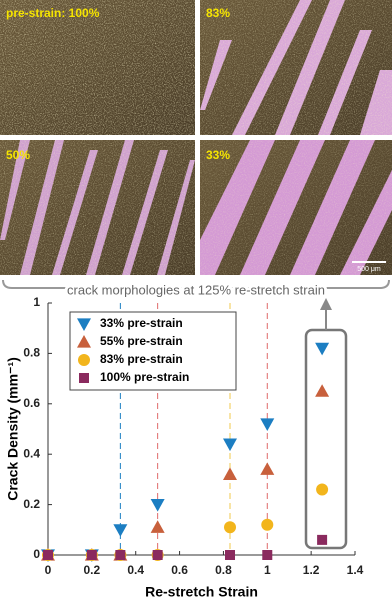 This screenshot has width=392, height=604. I want to click on arrow-head, so click(326, 304).